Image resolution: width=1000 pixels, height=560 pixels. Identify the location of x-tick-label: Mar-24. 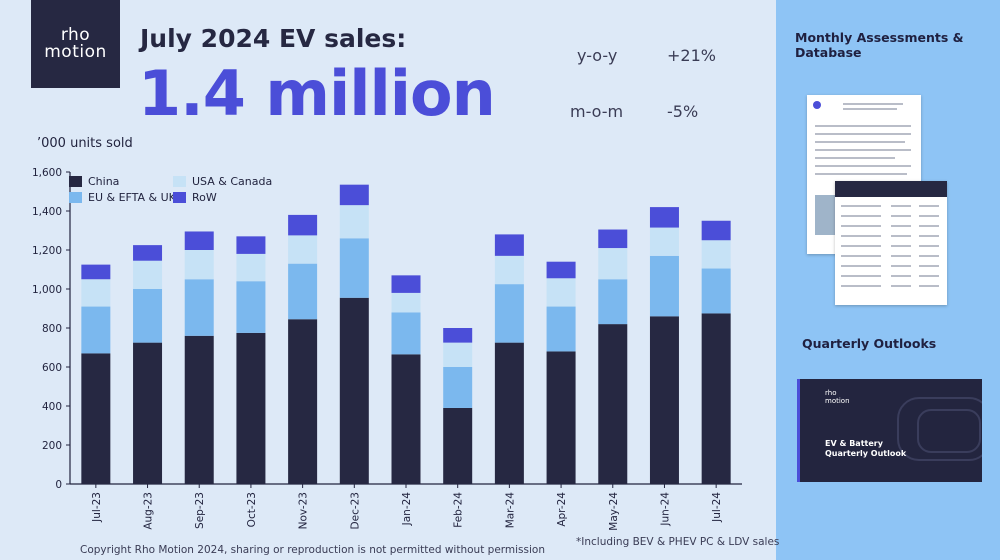
(510, 510).